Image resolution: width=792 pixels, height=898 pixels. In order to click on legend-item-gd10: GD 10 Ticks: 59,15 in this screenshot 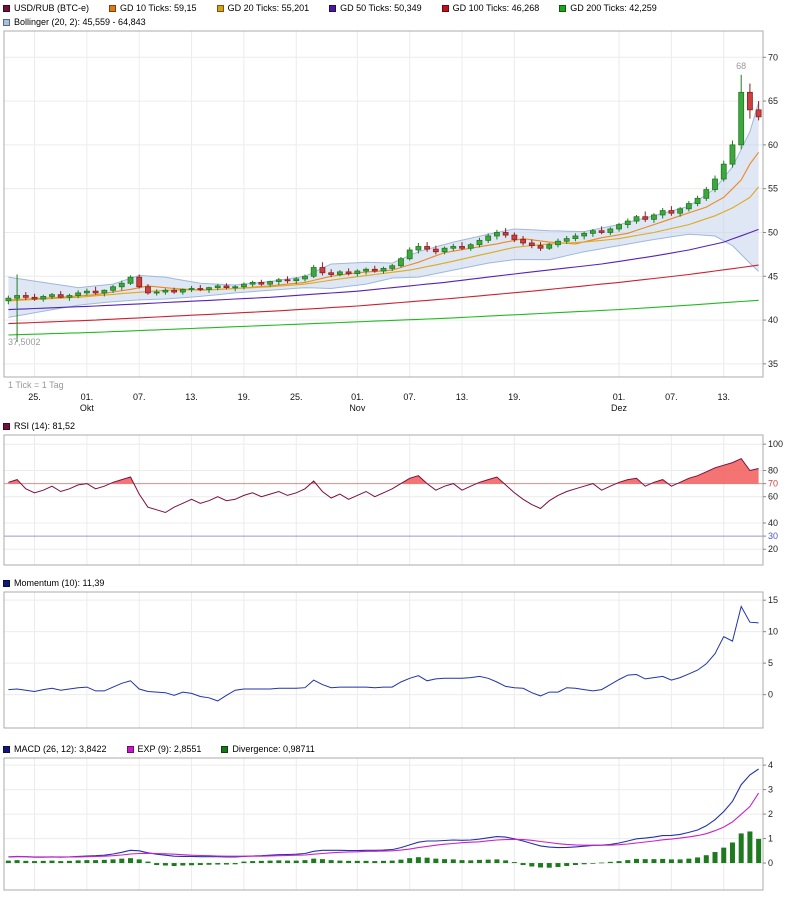, I will do `click(153, 8)`.